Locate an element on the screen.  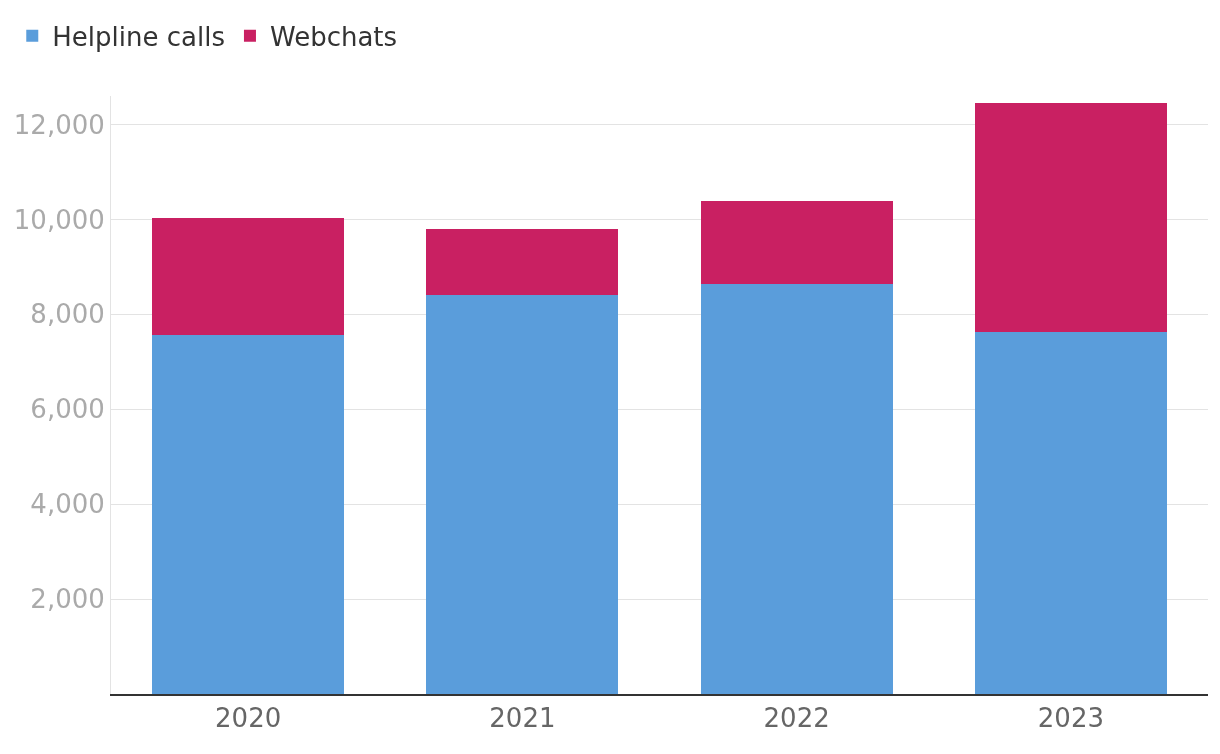
legend-label: Webchats is located at coordinates (333, 36).